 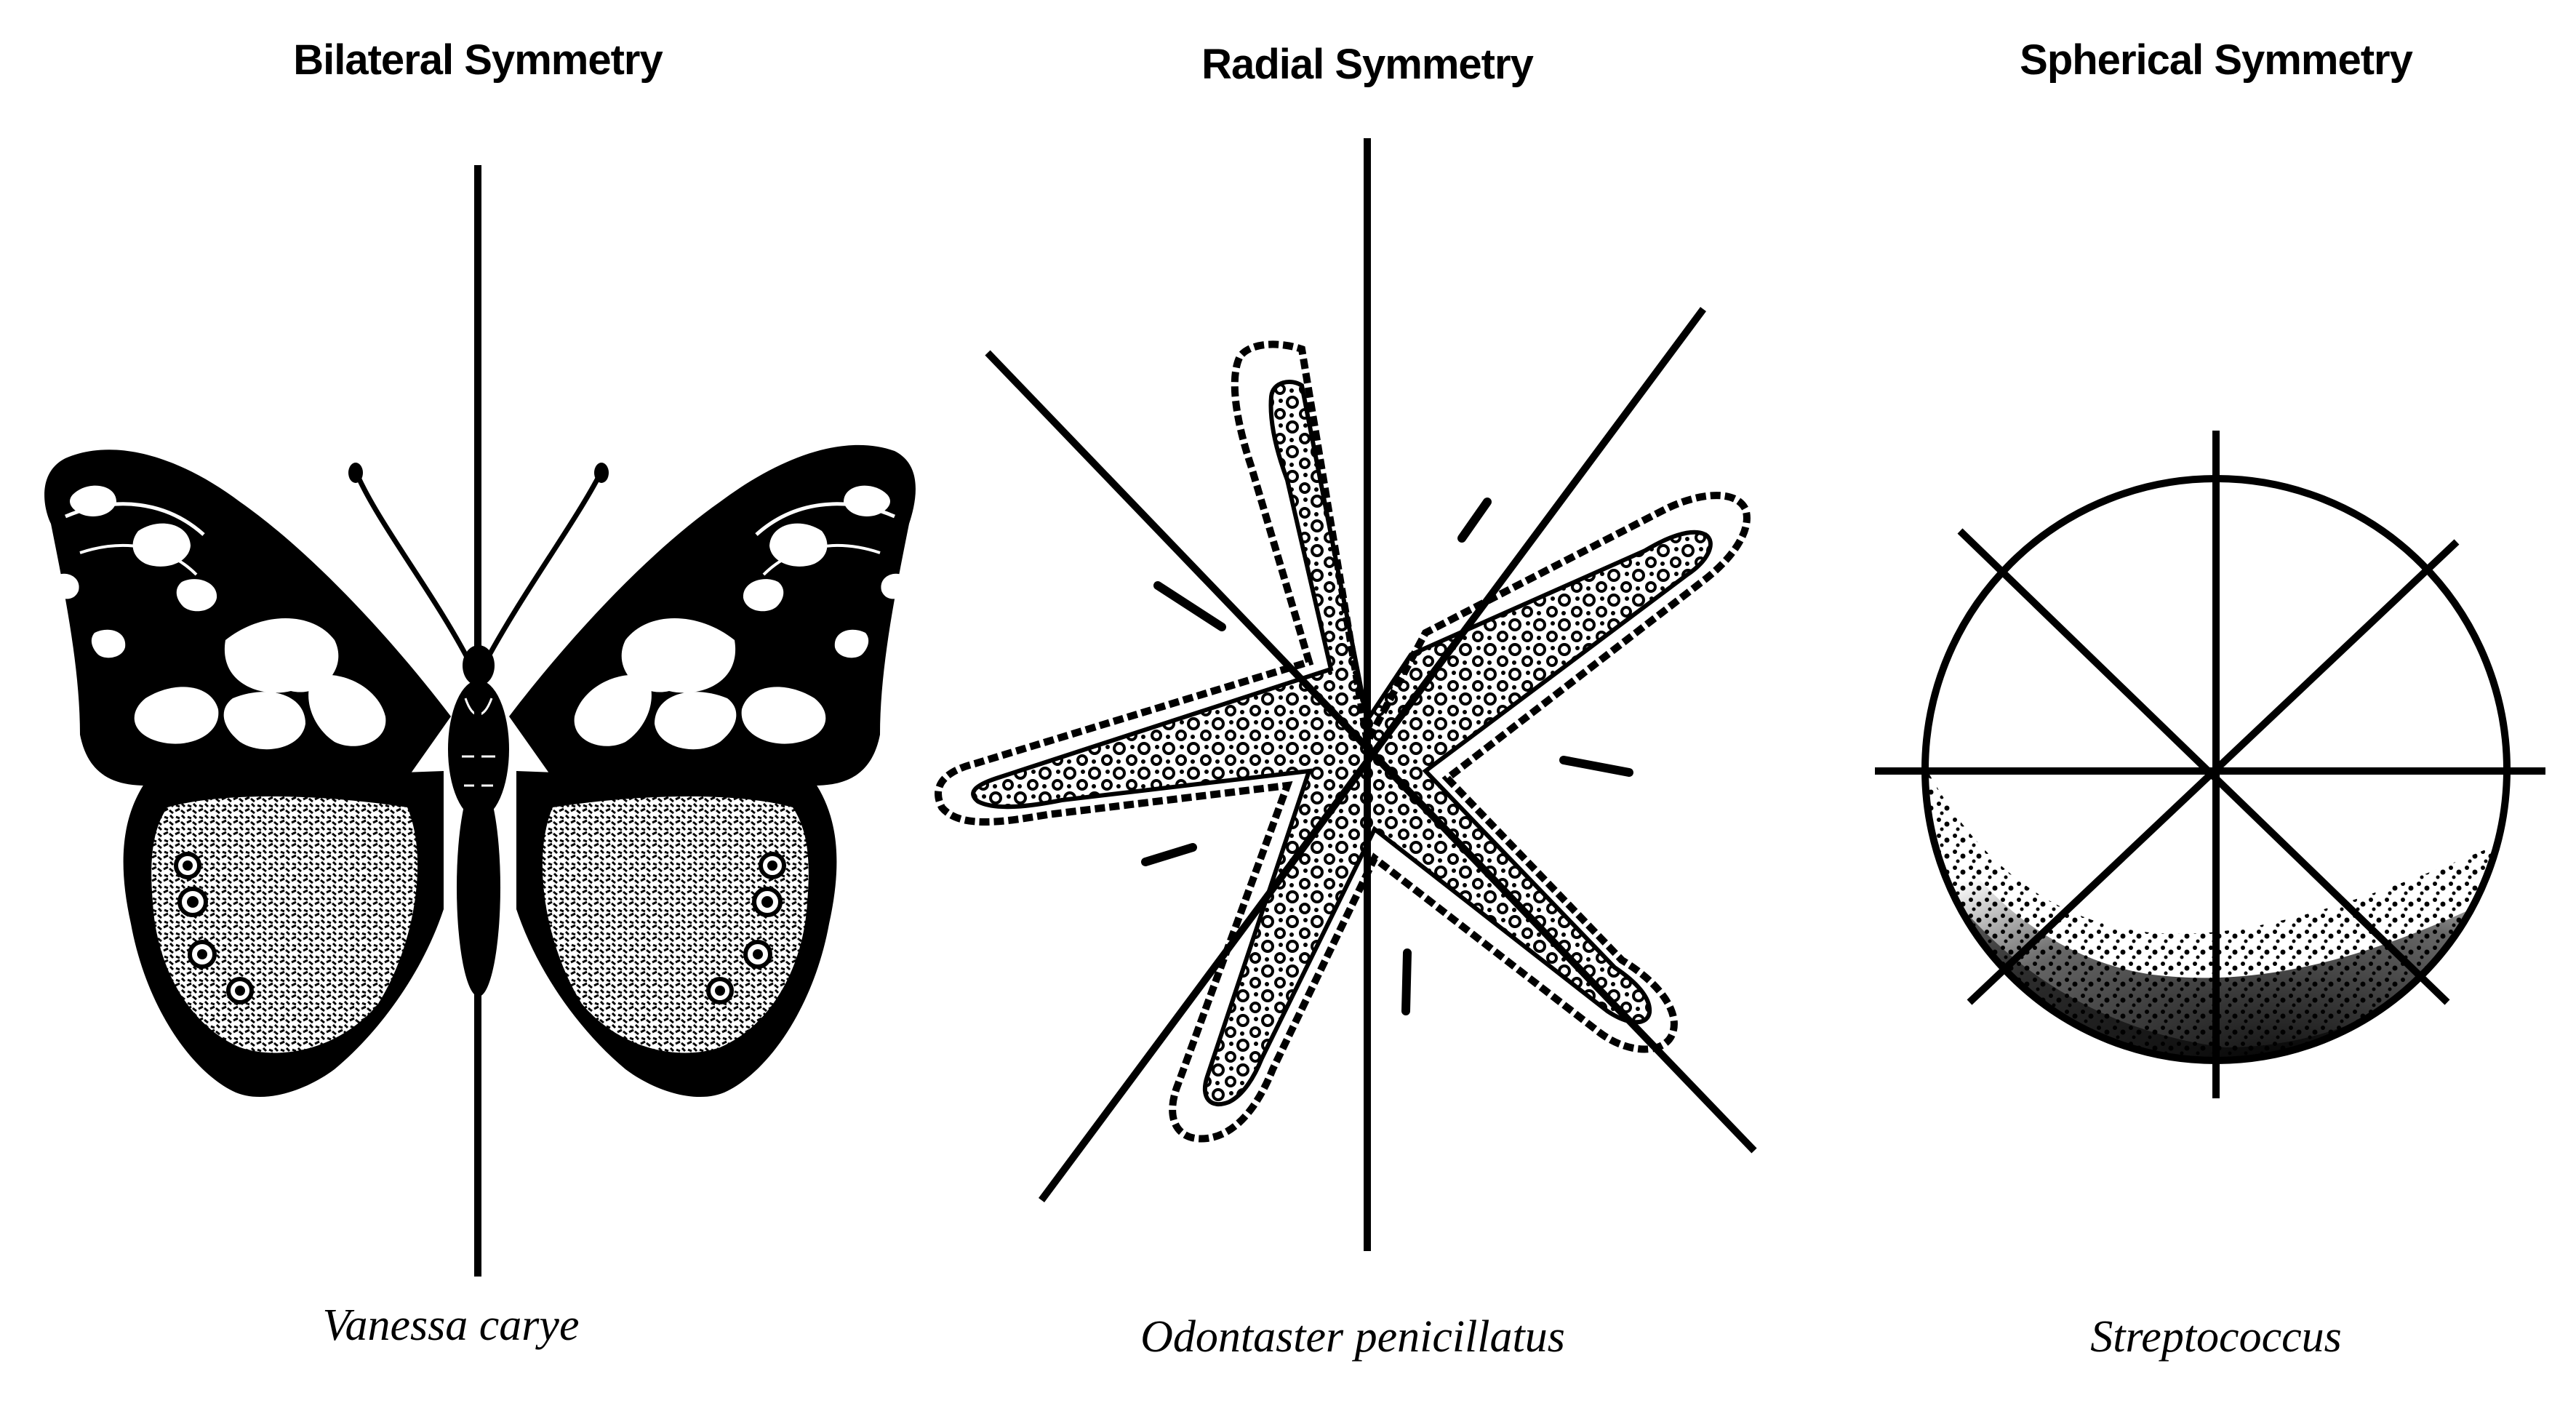 What do you see at coordinates (1352, 1337) in the screenshot?
I see `panel-caption-radial: Odontaster penicillatus` at bounding box center [1352, 1337].